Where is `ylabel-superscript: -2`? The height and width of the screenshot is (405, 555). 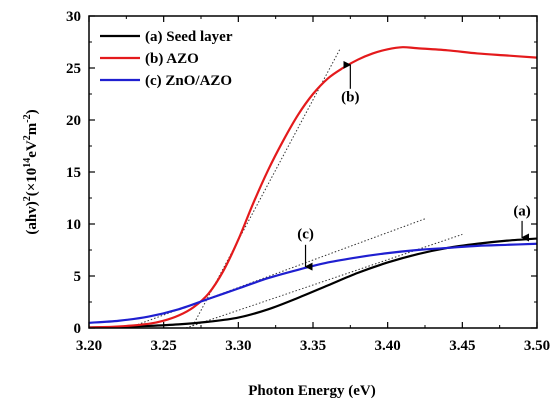 ylabel-superscript: -2 is located at coordinates (27, 118).